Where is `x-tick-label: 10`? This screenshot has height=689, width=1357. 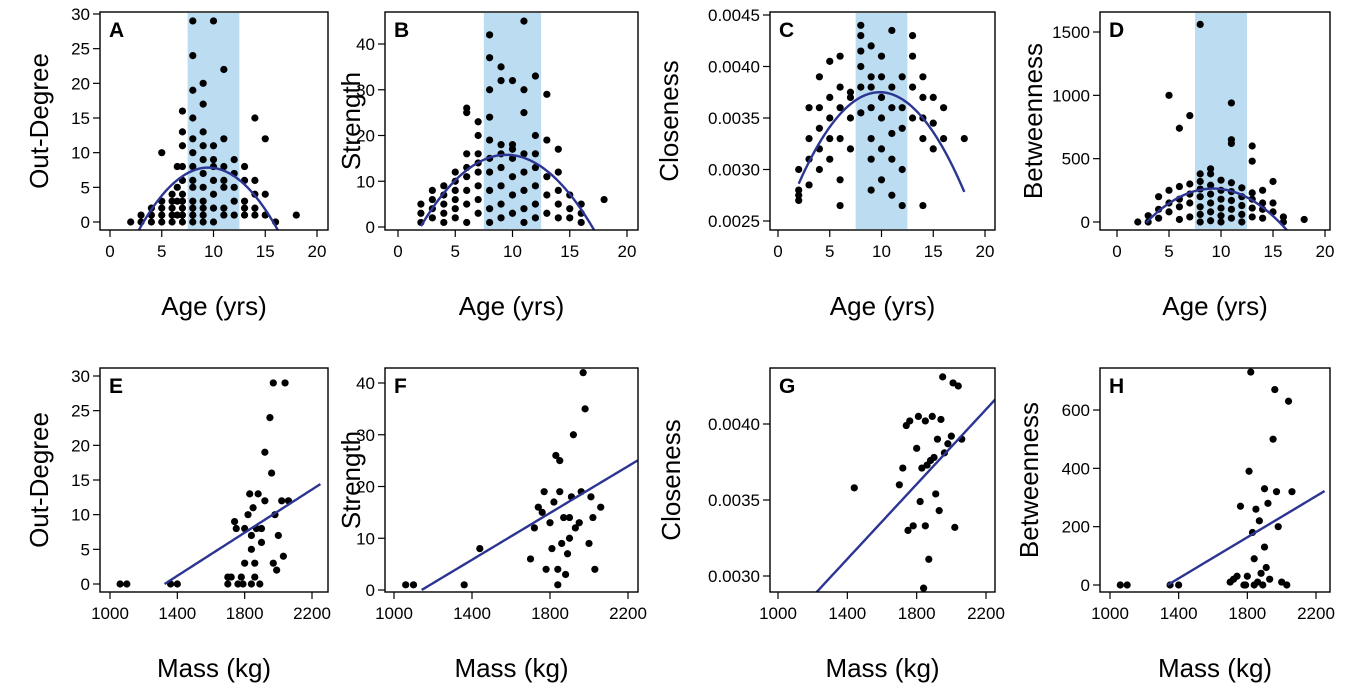
x-tick-label: 10 is located at coordinates (512, 251).